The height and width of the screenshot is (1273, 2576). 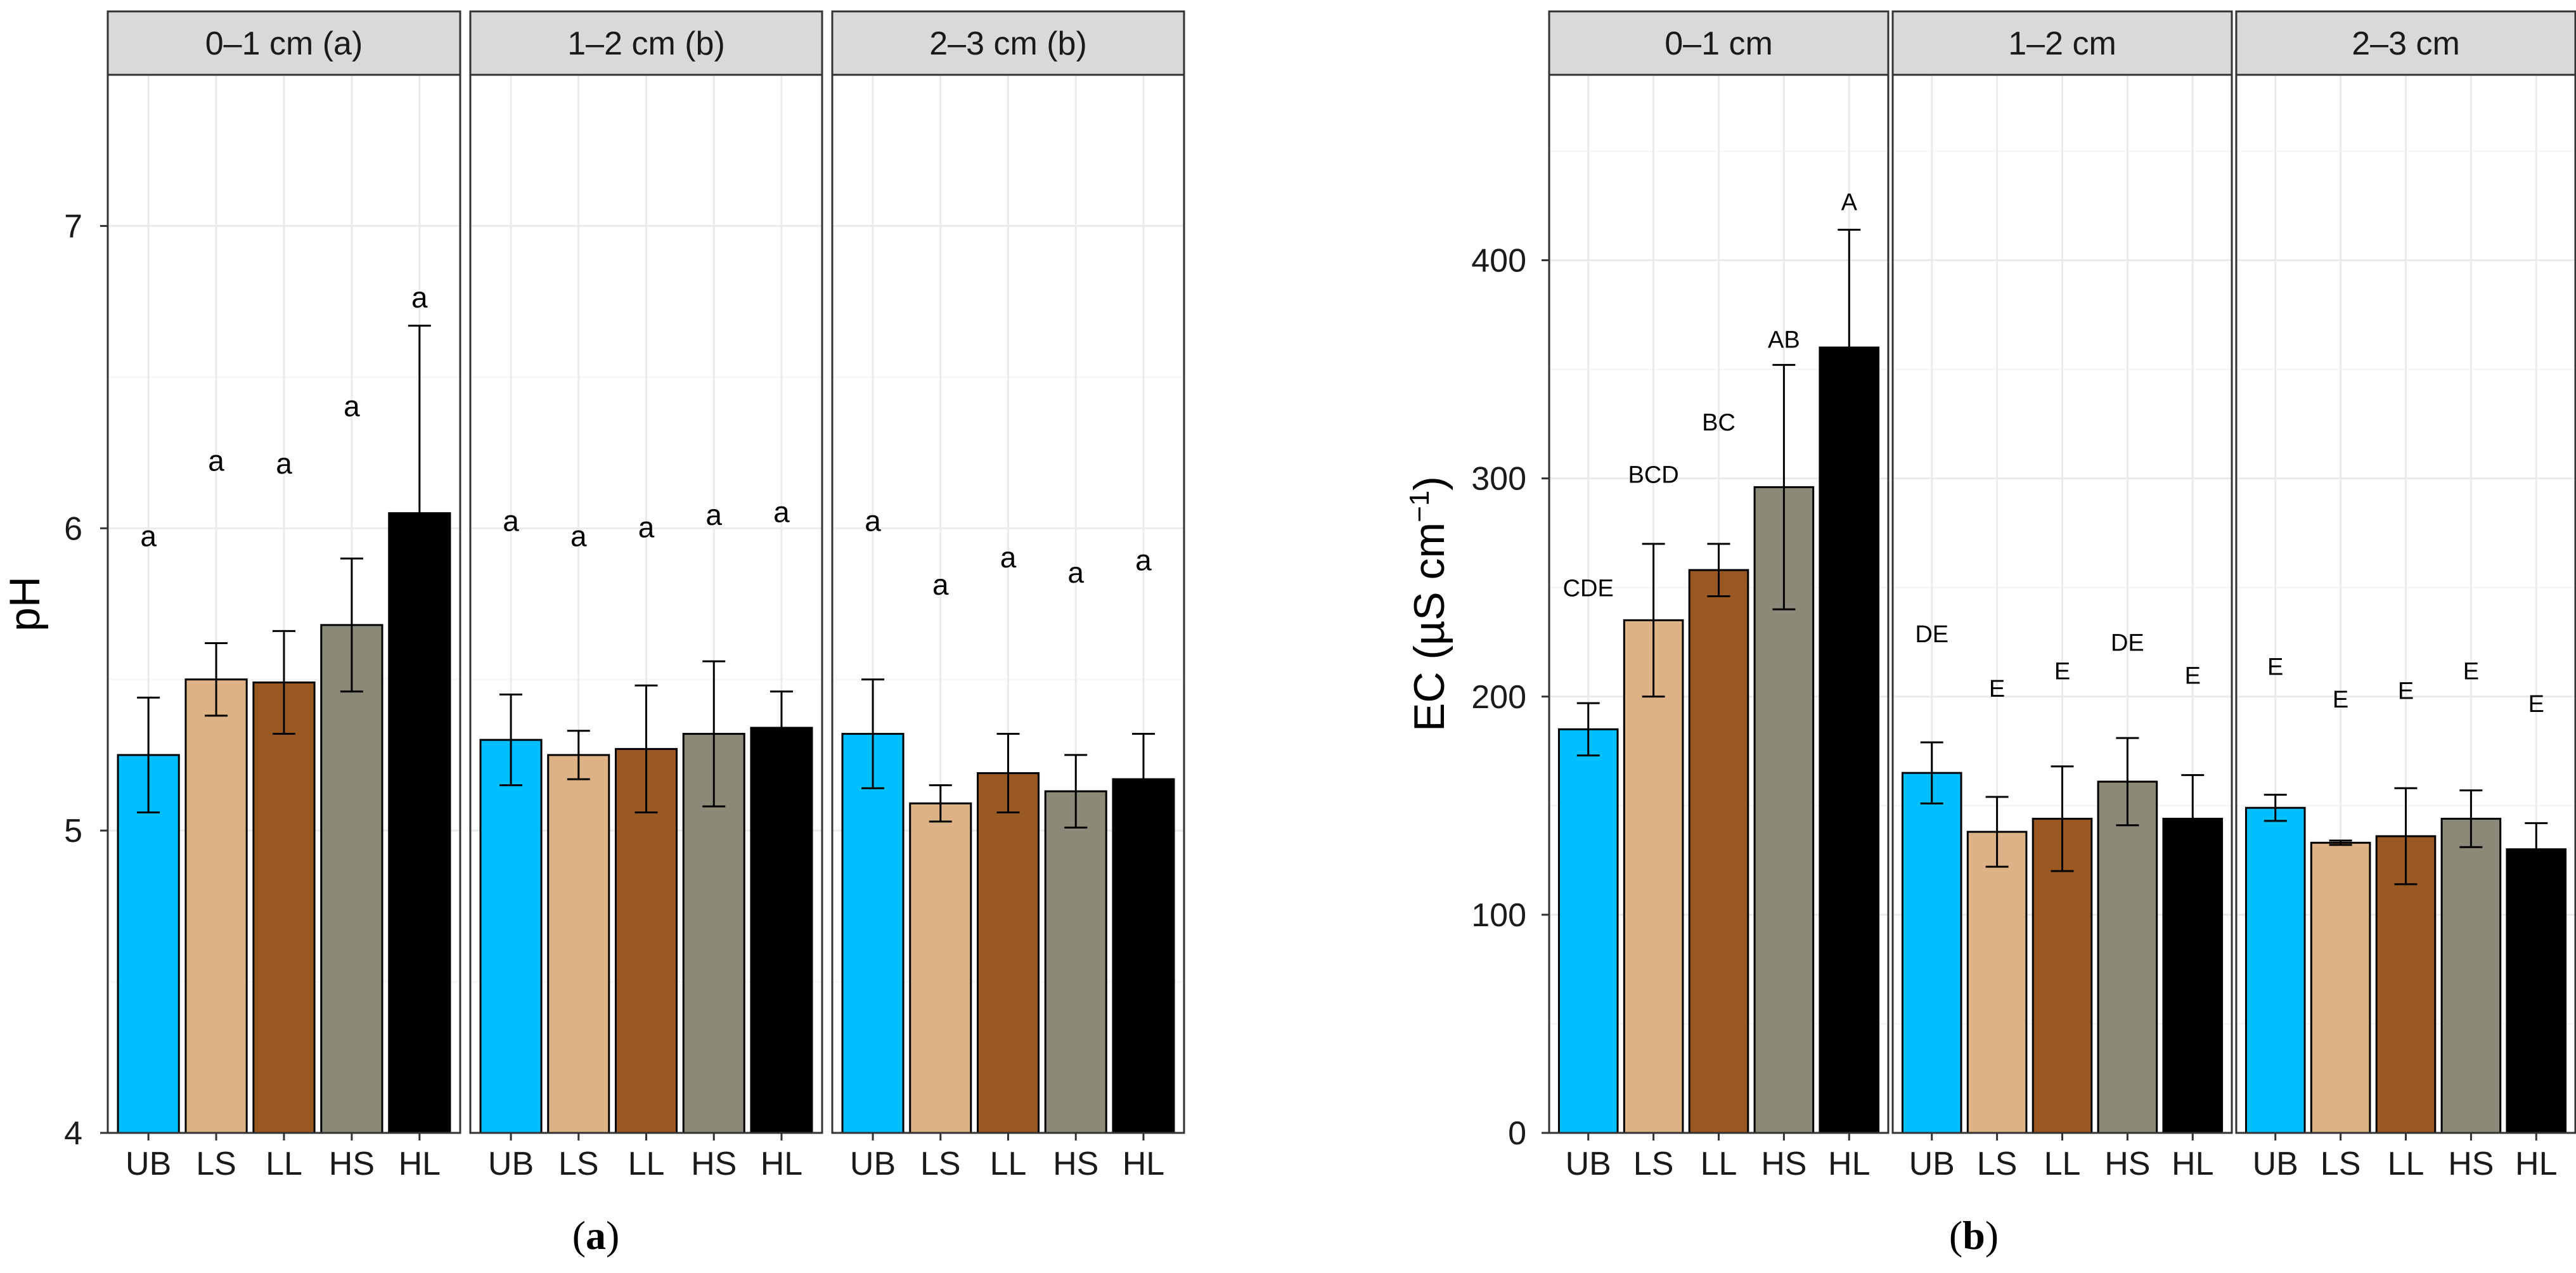 I want to click on y-axis-title-main: pH, so click(x=25, y=603).